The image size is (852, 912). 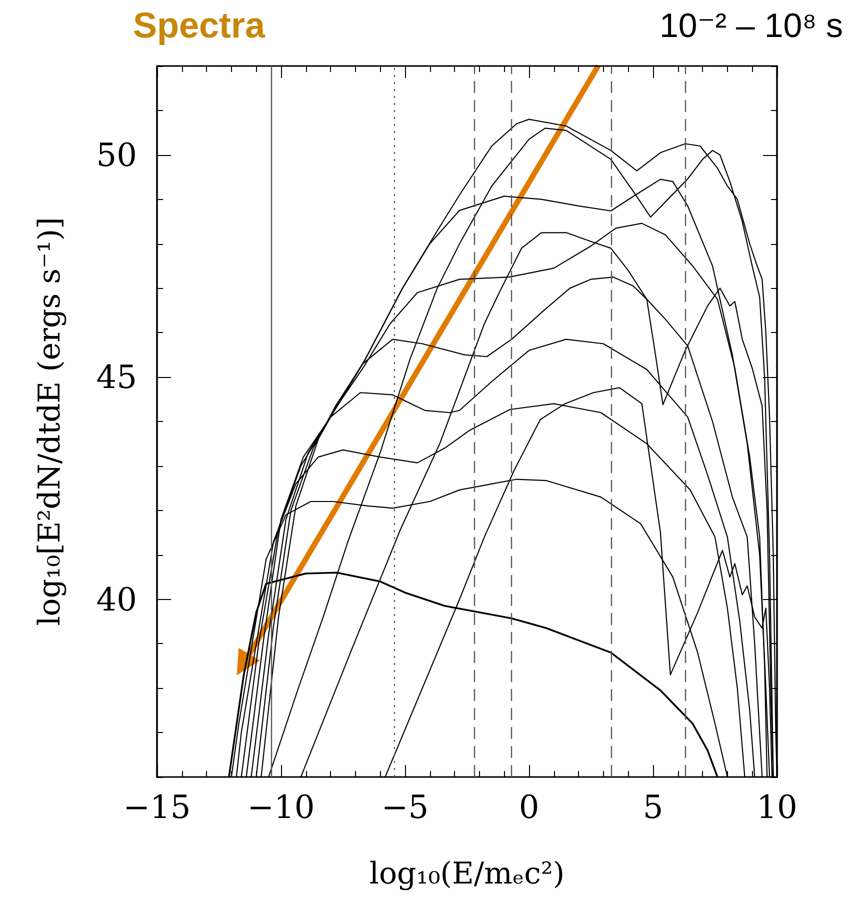 I want to click on x-tick-label: −5, so click(x=405, y=807).